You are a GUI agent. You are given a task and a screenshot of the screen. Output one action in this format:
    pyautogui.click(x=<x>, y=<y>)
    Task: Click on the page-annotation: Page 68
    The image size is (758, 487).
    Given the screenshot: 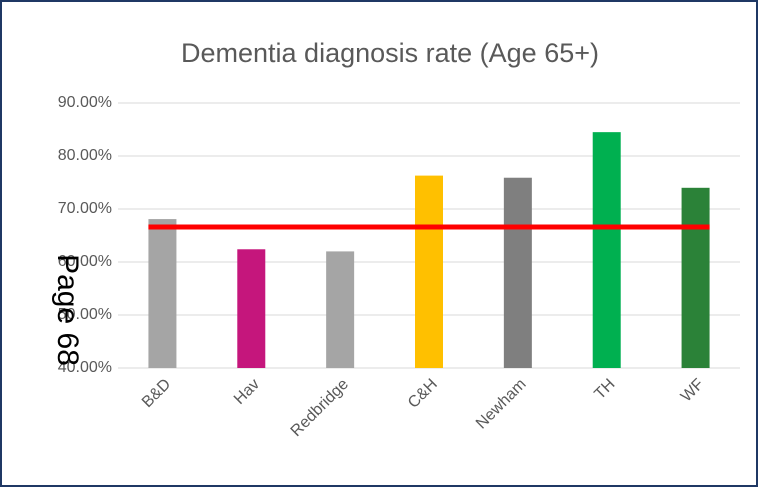 What is the action you would take?
    pyautogui.click(x=67, y=310)
    